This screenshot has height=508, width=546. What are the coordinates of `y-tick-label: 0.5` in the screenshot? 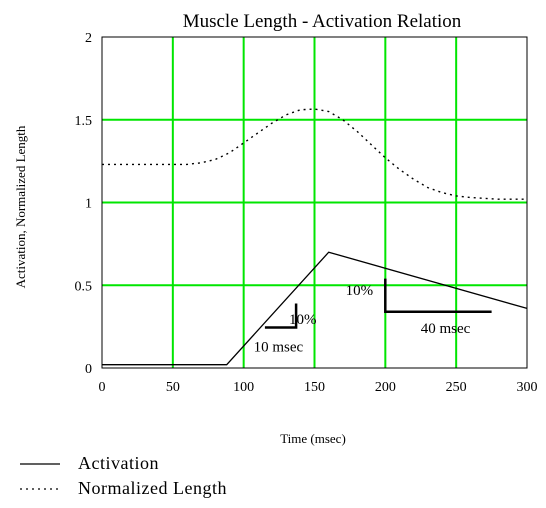 It's located at (84, 286).